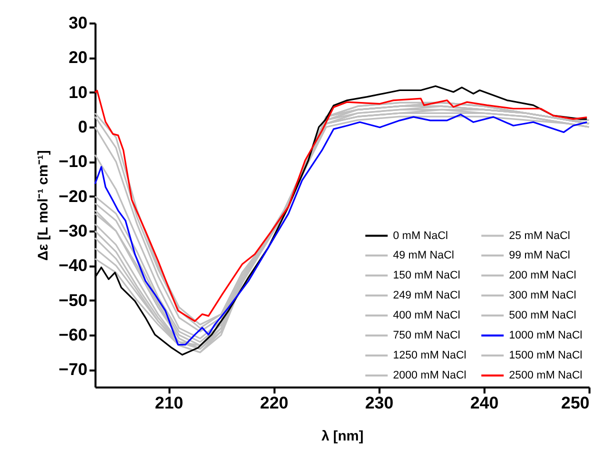 Image resolution: width=607 pixels, height=452 pixels. Describe the element at coordinates (83, 127) in the screenshot. I see `y-tick-label: 0` at that location.